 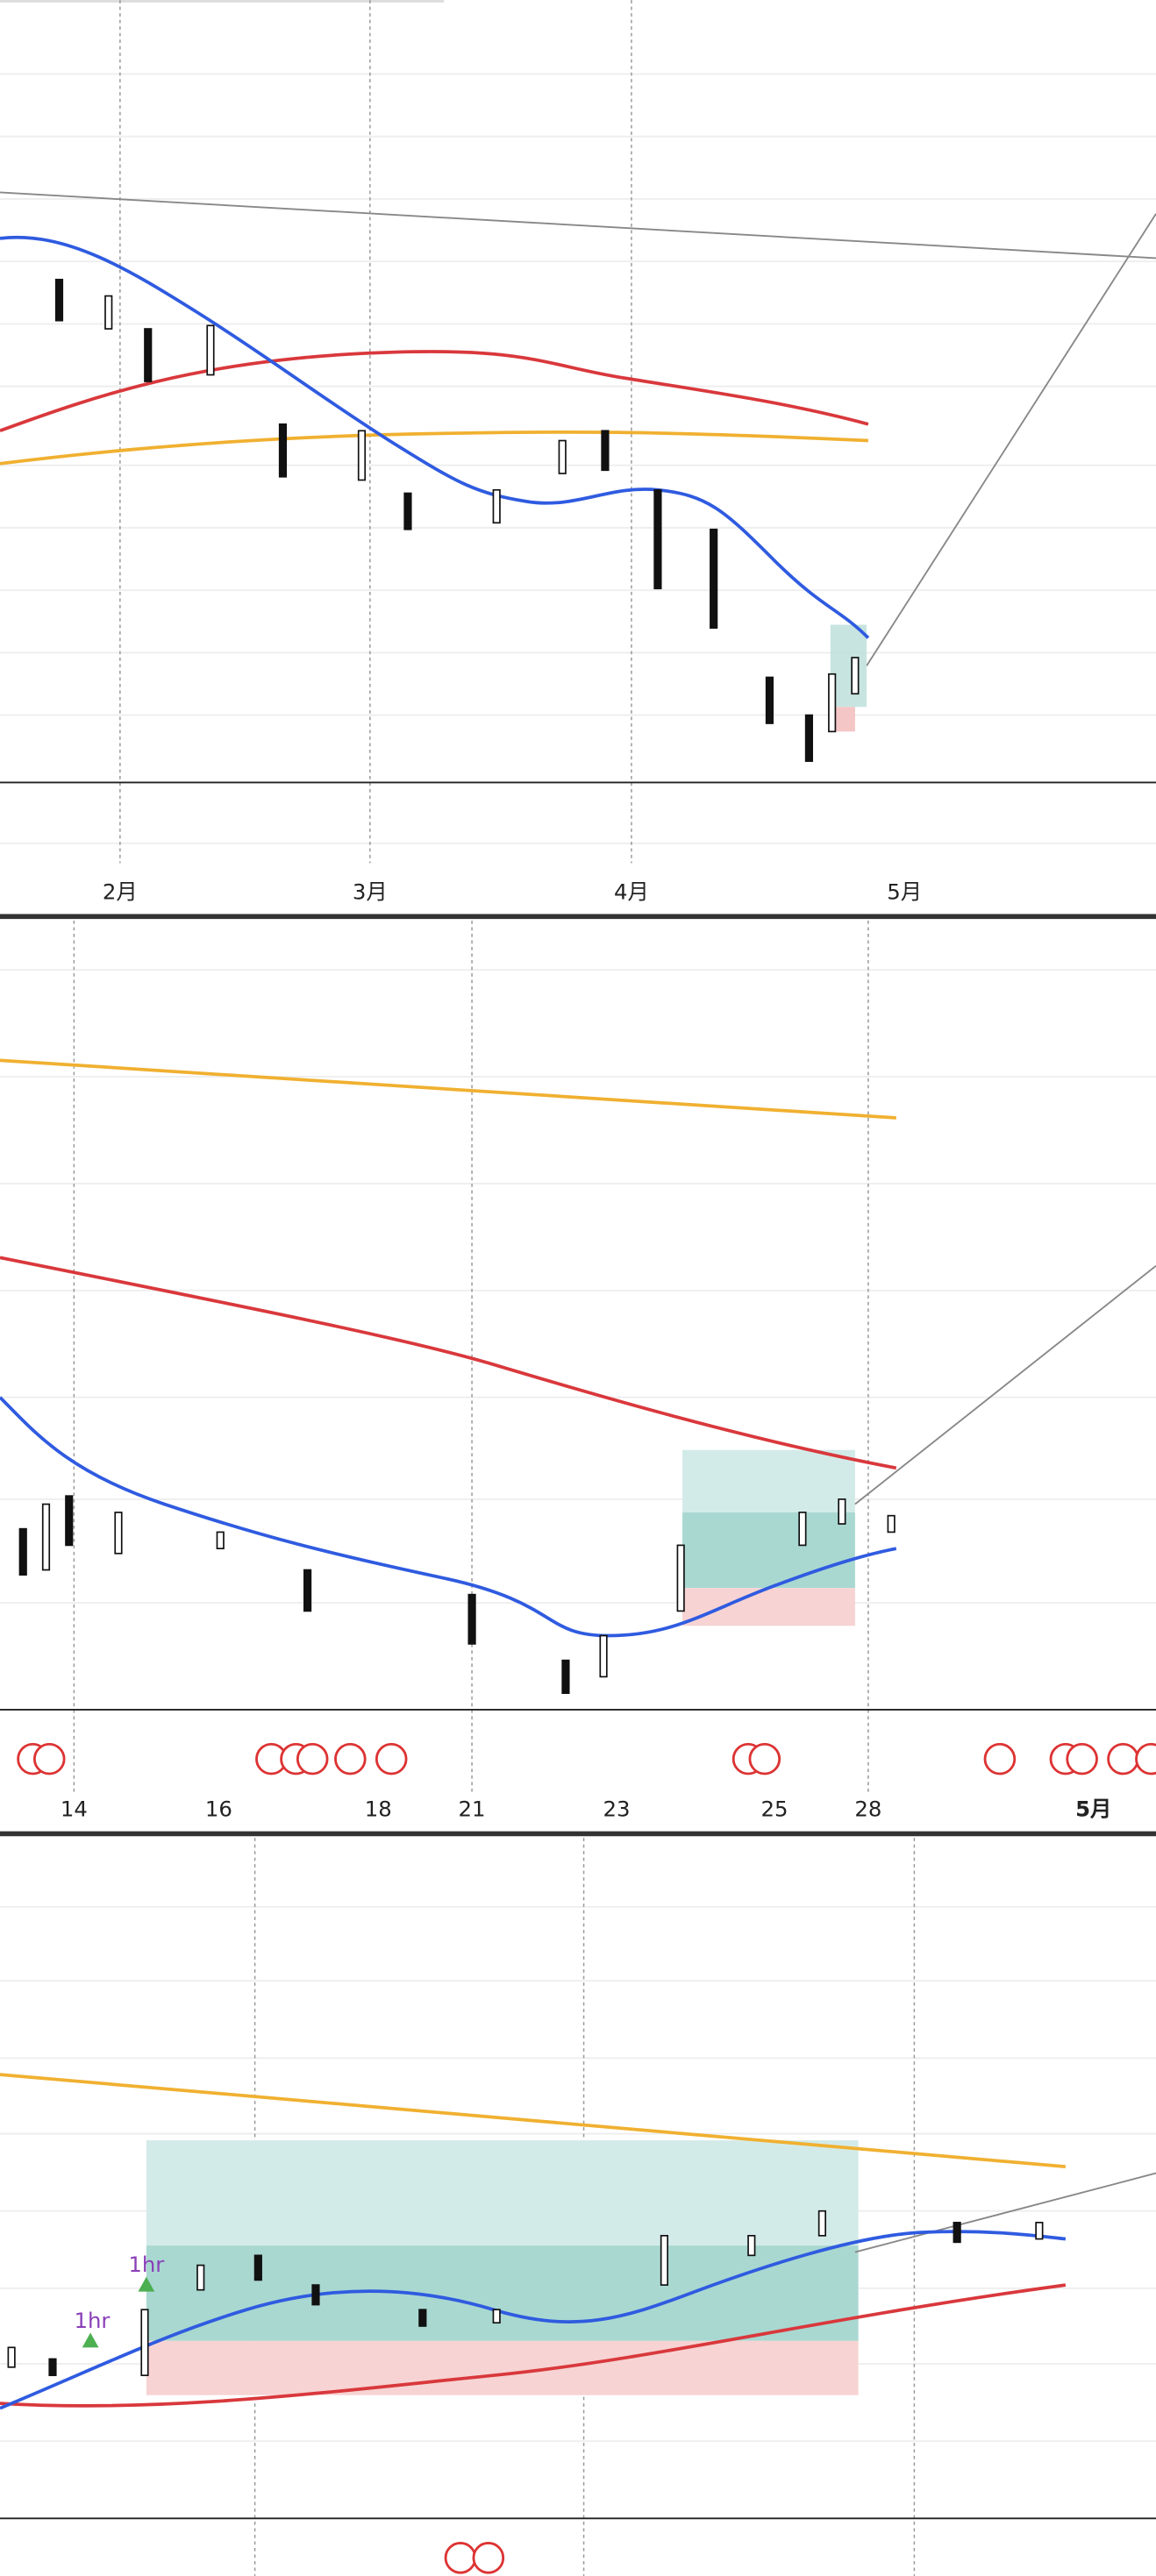 I want to click on x-label: 14, so click(x=75, y=1809).